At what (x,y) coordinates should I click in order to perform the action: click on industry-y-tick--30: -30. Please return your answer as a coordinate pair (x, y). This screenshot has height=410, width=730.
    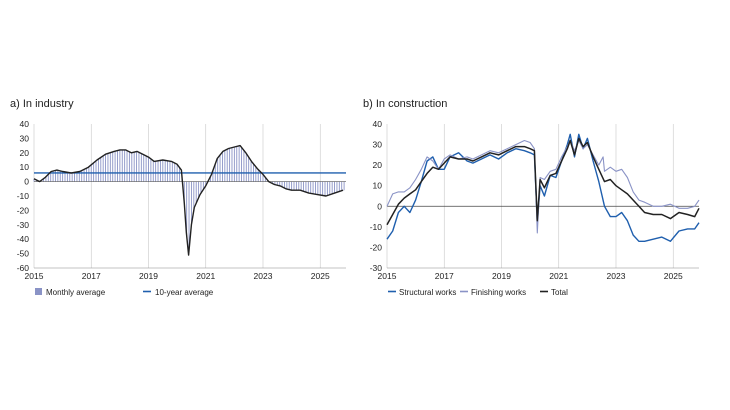
    Looking at the image, I should click on (23, 225).